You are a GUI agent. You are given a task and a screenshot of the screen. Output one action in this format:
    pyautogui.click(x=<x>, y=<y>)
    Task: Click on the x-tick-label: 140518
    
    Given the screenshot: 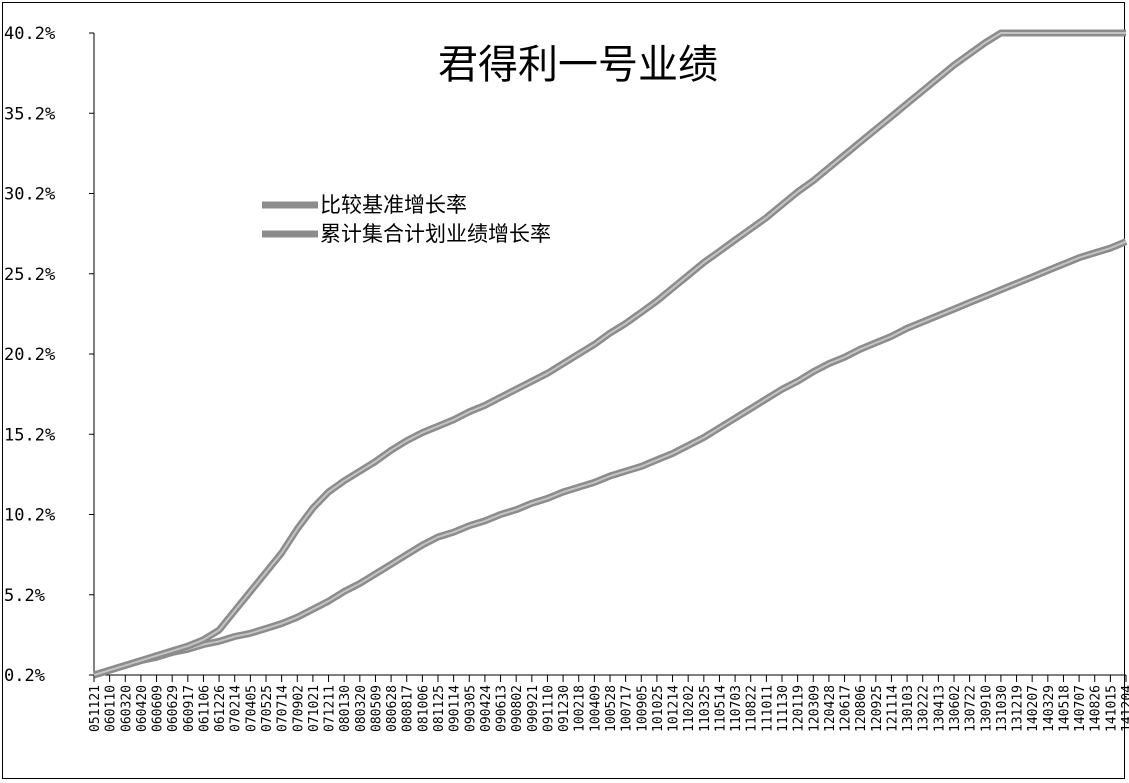 What is the action you would take?
    pyautogui.click(x=1064, y=708)
    